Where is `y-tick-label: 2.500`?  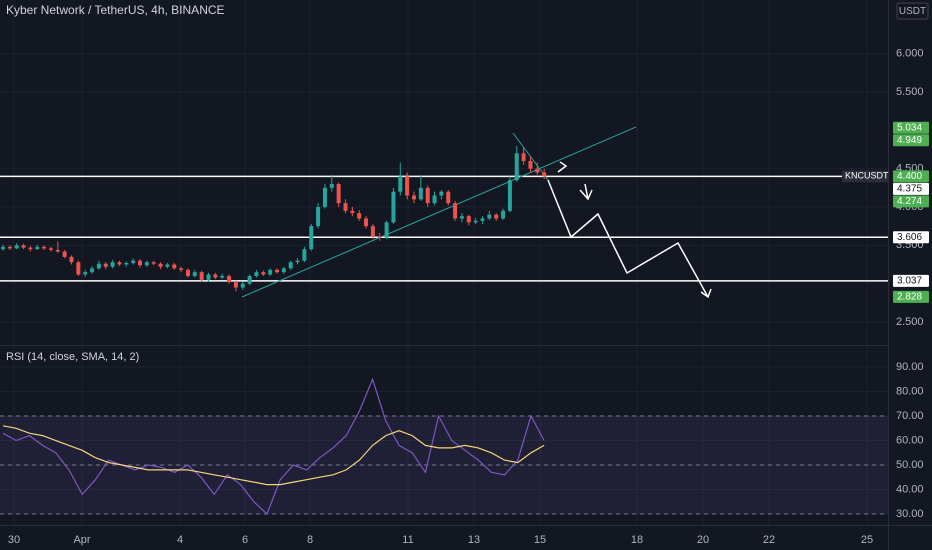
y-tick-label: 2.500 is located at coordinates (910, 322).